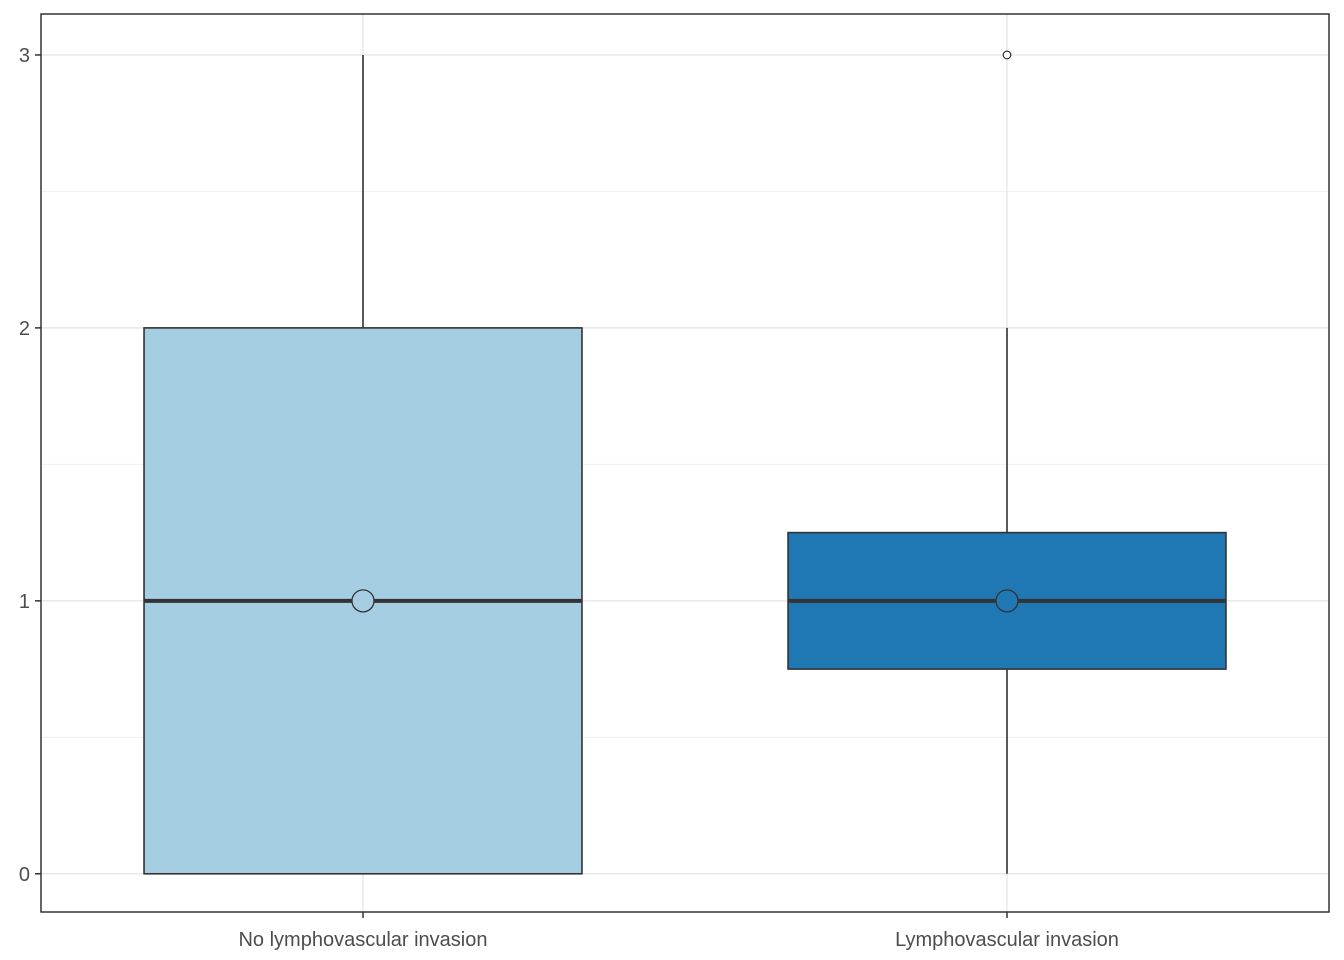  What do you see at coordinates (1007, 940) in the screenshot?
I see `x-tick-label: Lymphovascular invasion` at bounding box center [1007, 940].